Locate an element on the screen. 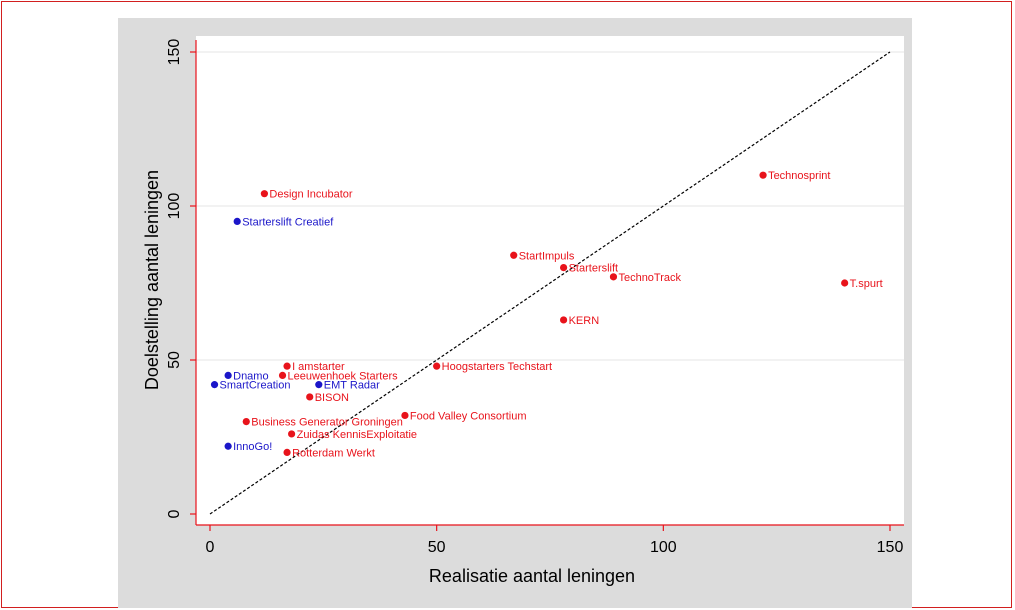  data-point-label: Business Generator Groningen is located at coordinates (327, 423).